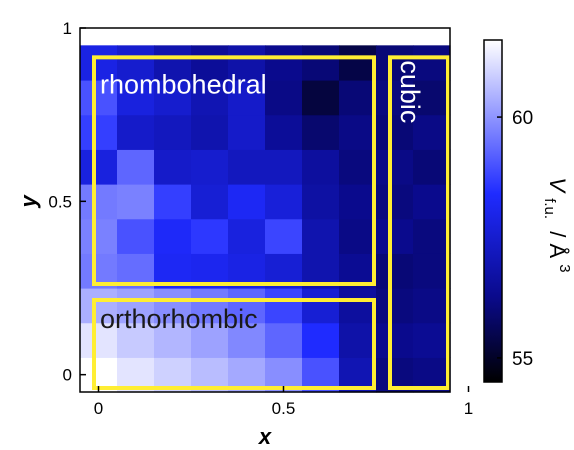  Describe the element at coordinates (508, 211) in the screenshot. I see `colorbar: 60 55` at that location.